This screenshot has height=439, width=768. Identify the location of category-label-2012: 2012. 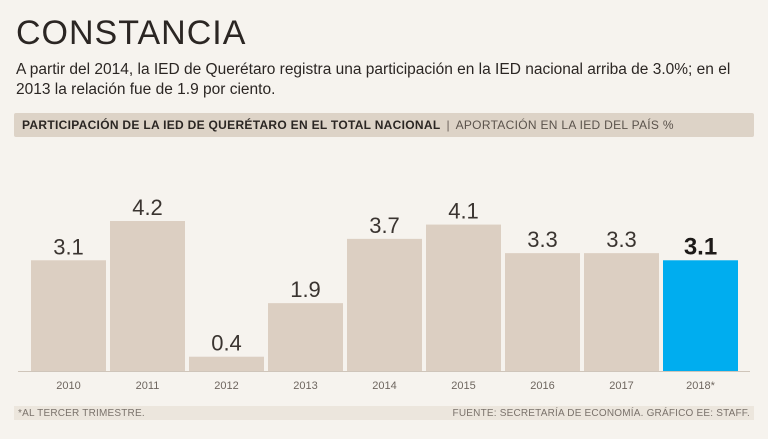
(226, 386).